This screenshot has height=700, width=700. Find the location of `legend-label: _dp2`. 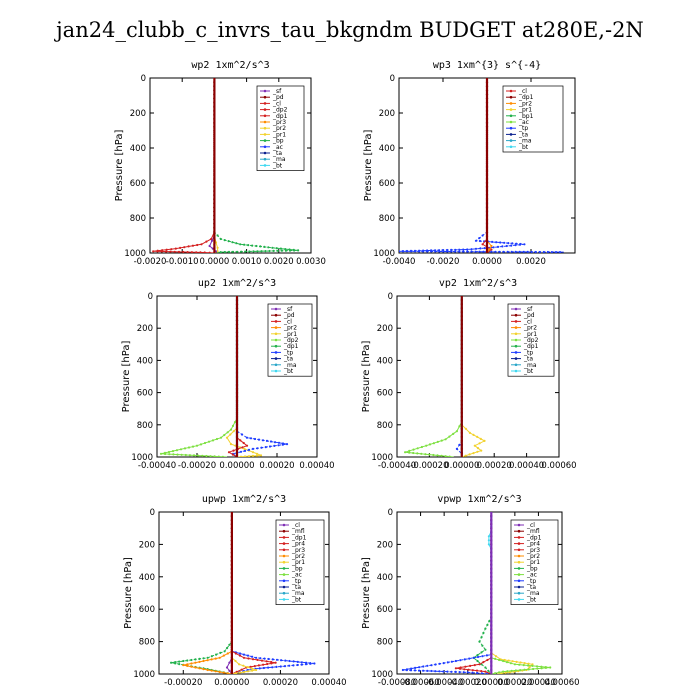

legend-label: _dp2 is located at coordinates (280, 110).